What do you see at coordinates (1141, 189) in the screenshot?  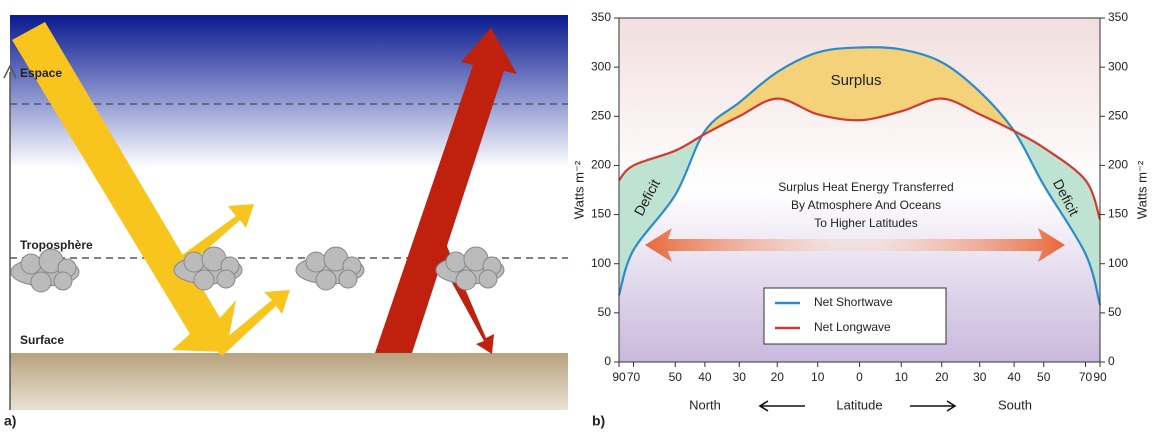 I see `y-axis-label-right: Watts m⁻²` at bounding box center [1141, 189].